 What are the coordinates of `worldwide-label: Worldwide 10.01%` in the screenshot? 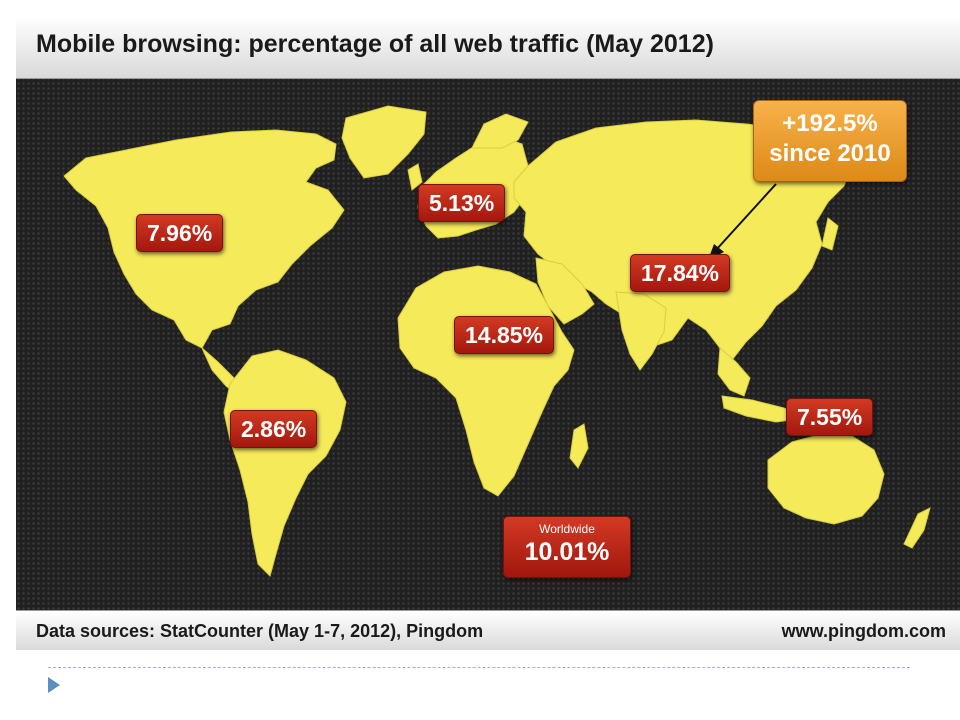 It's located at (567, 547).